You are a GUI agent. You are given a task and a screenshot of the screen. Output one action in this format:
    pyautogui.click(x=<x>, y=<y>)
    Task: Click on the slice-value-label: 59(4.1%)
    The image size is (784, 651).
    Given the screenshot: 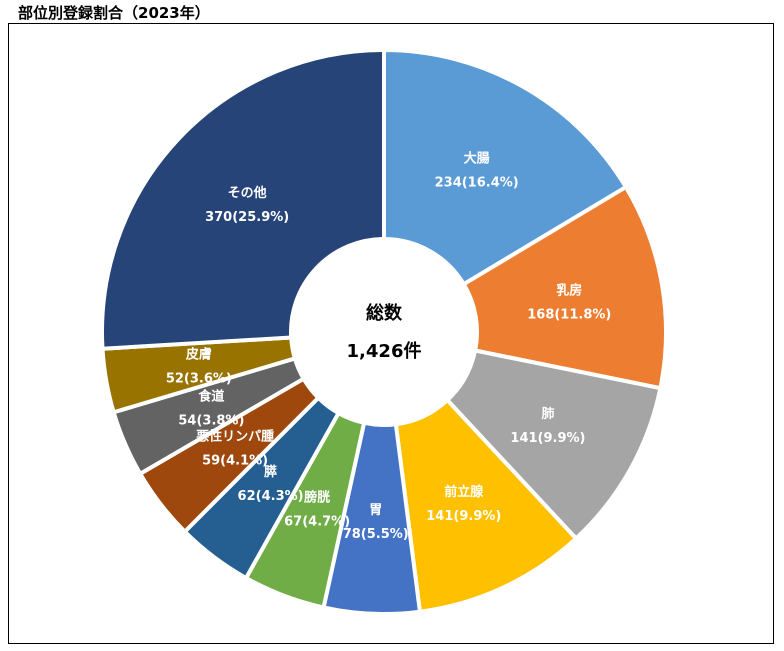 What is the action you would take?
    pyautogui.click(x=235, y=461)
    